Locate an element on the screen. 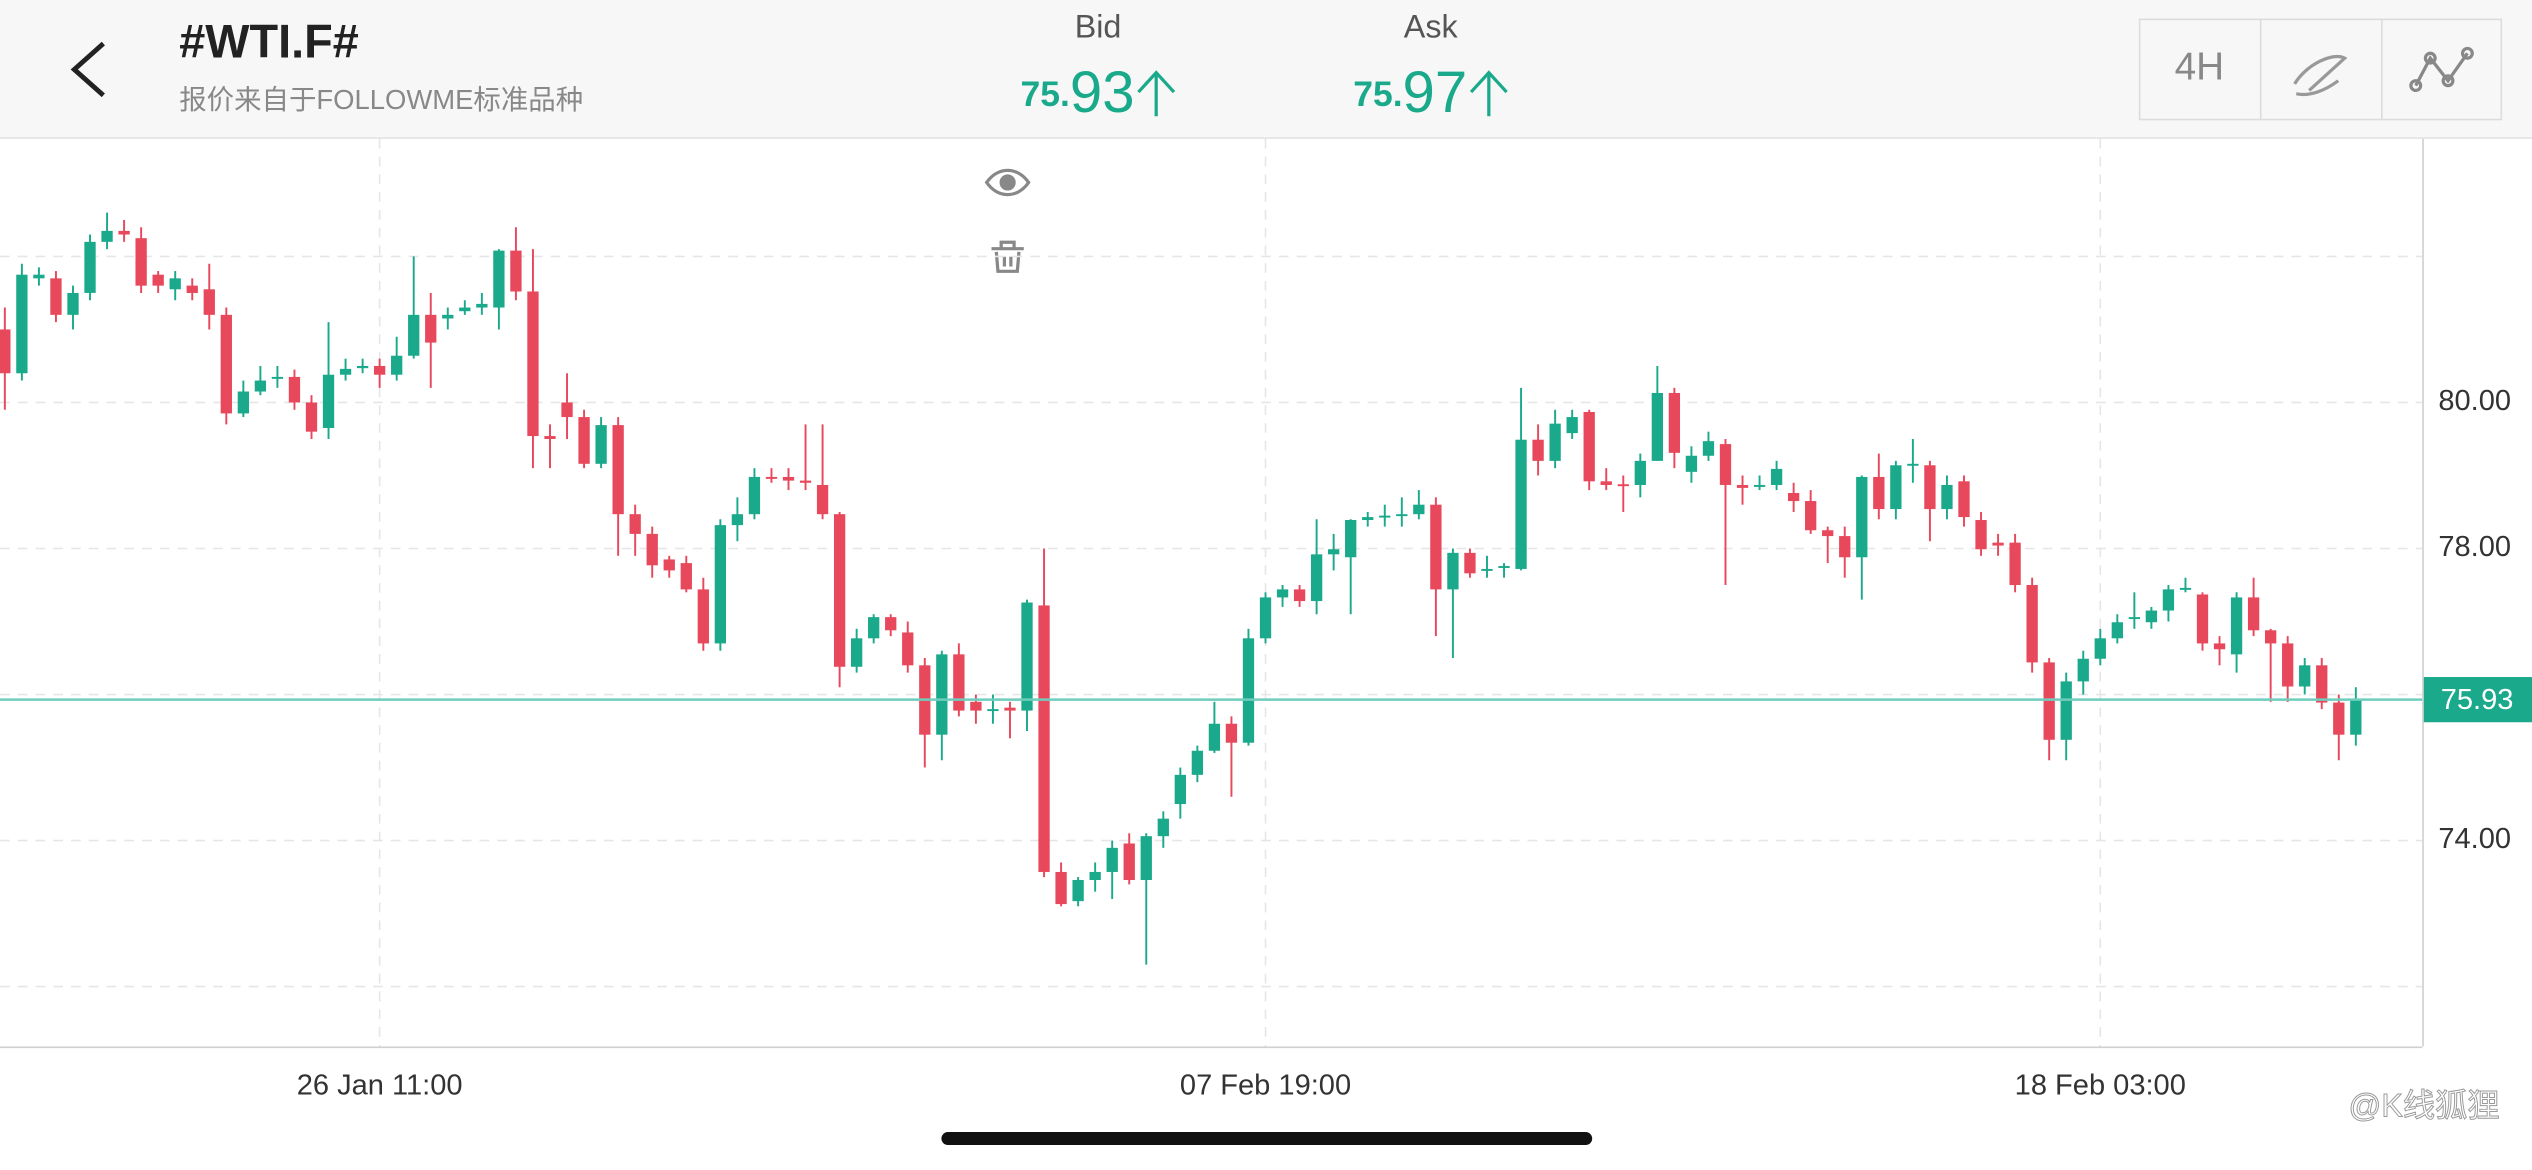  timeframe-button: 4H is located at coordinates (2200, 67).